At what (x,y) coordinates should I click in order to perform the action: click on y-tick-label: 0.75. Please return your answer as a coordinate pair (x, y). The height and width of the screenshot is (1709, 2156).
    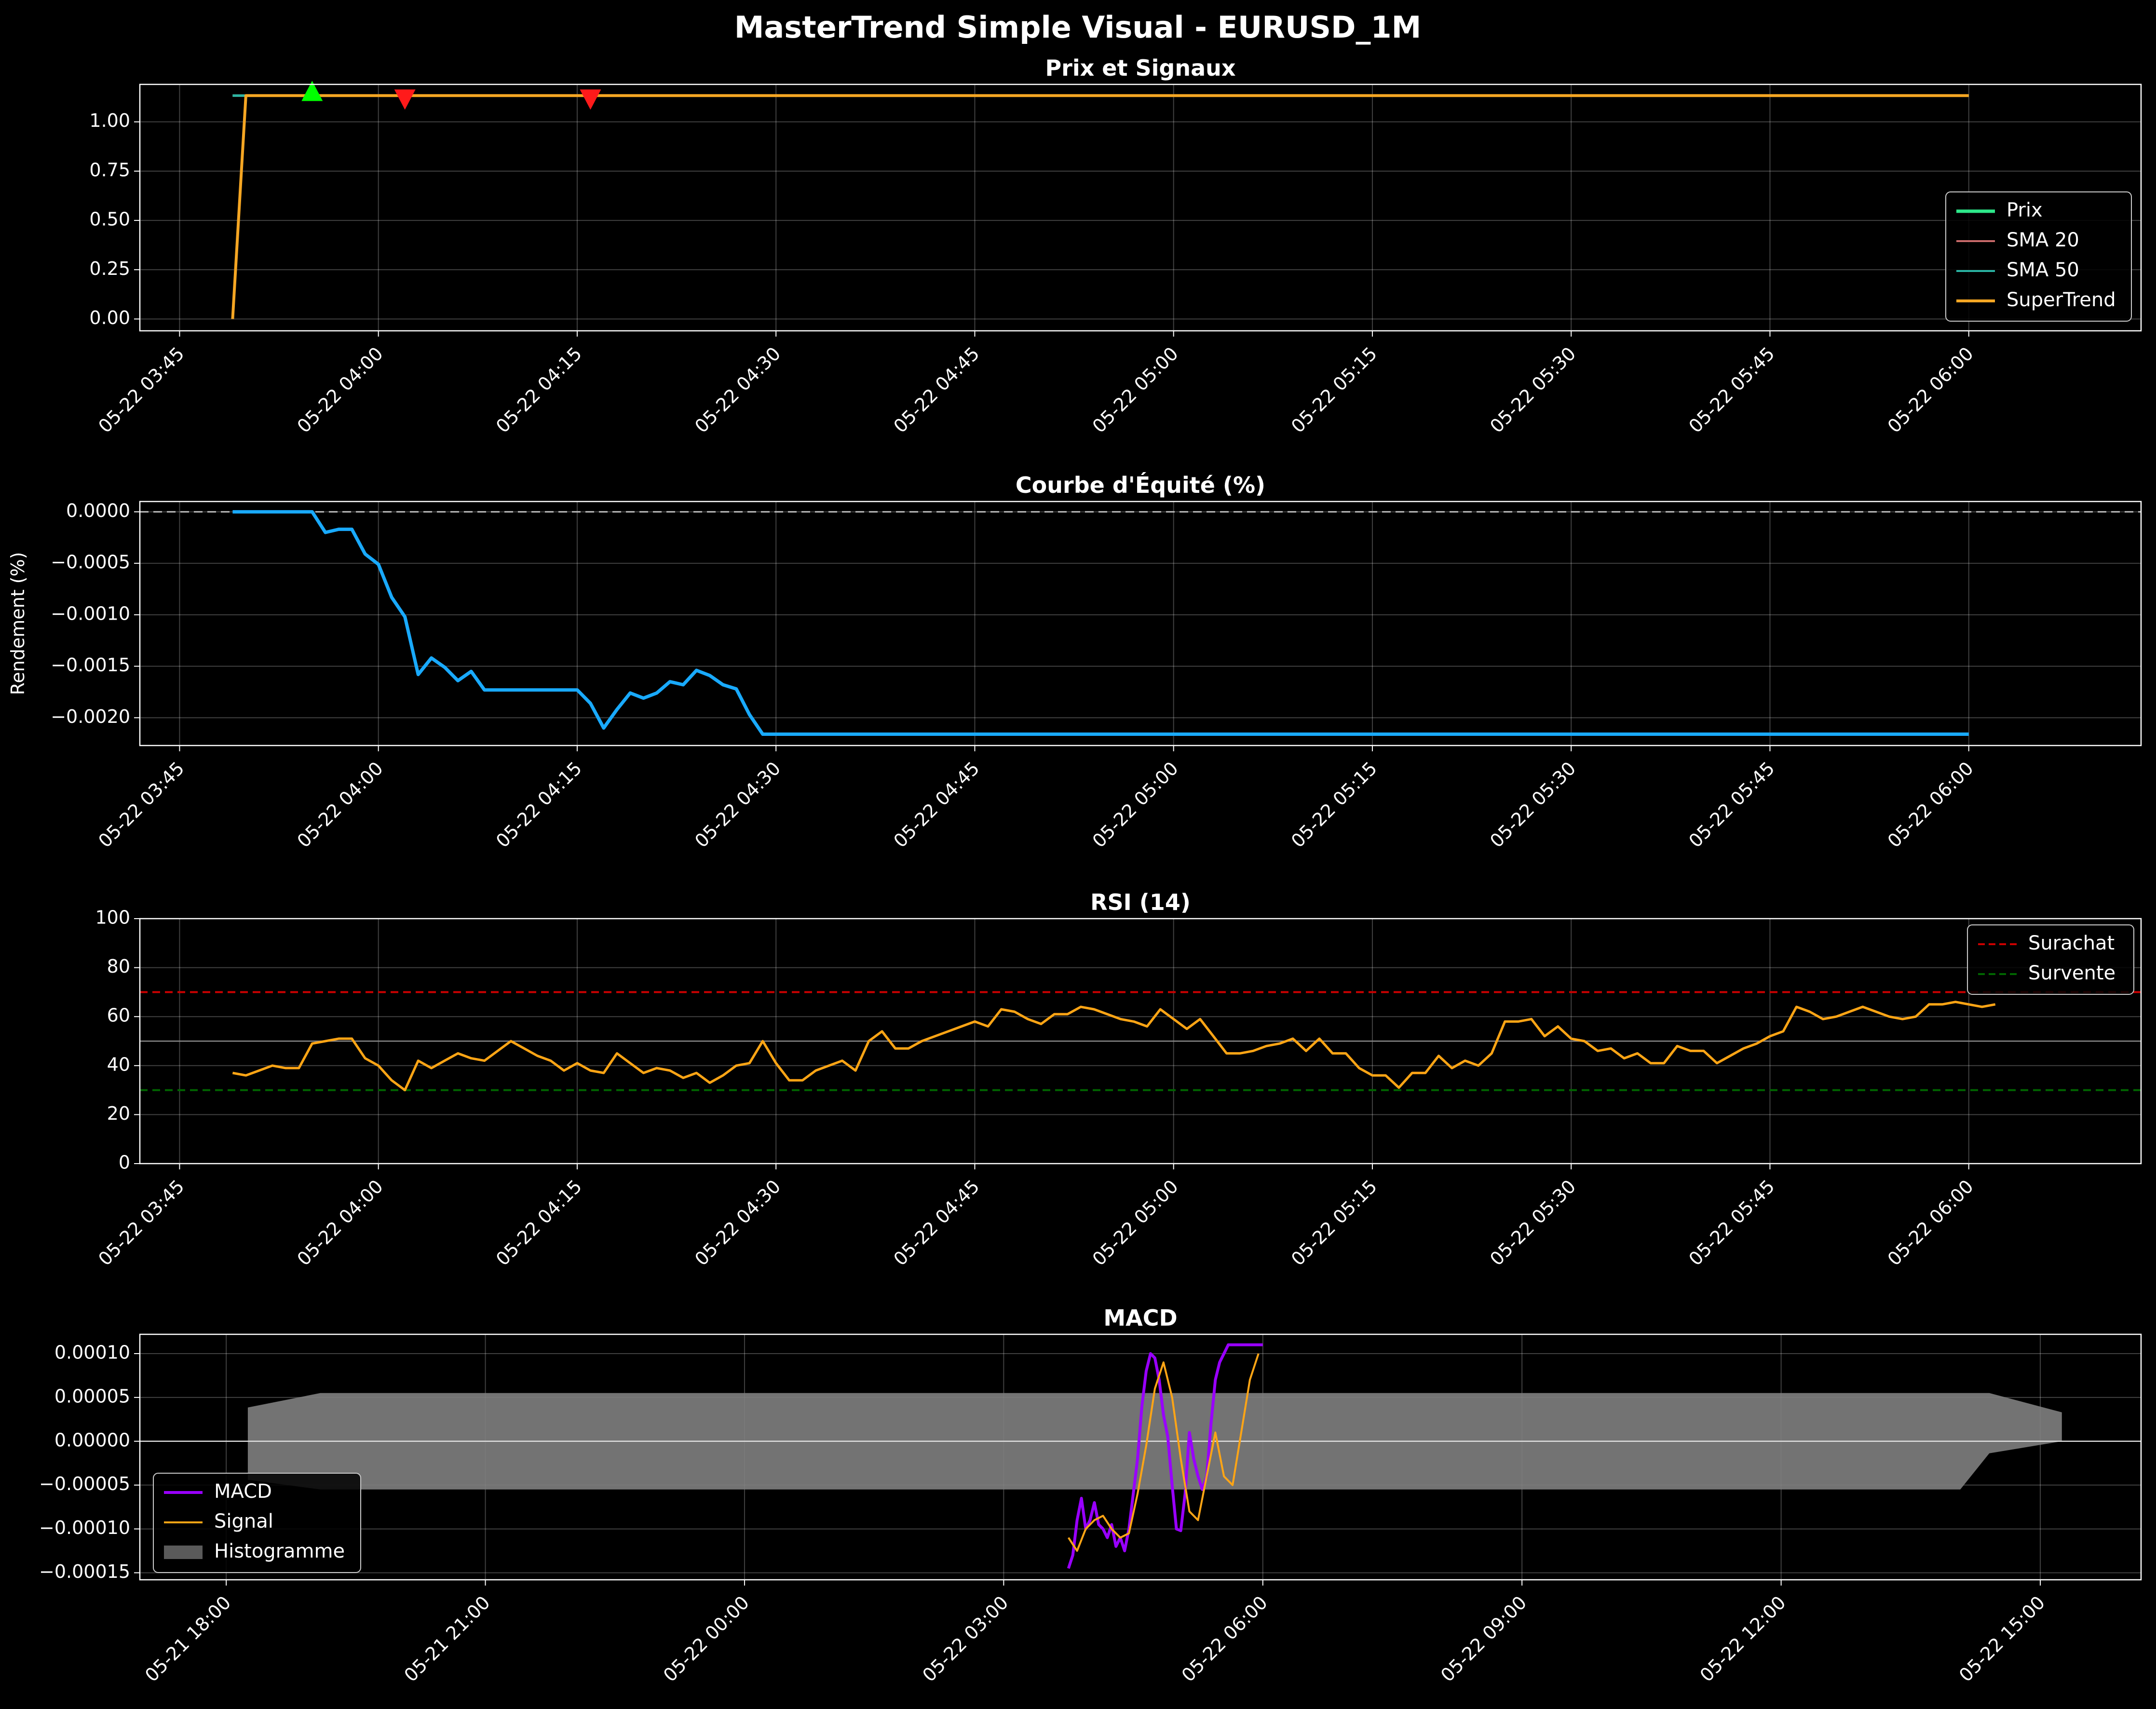
    Looking at the image, I should click on (110, 169).